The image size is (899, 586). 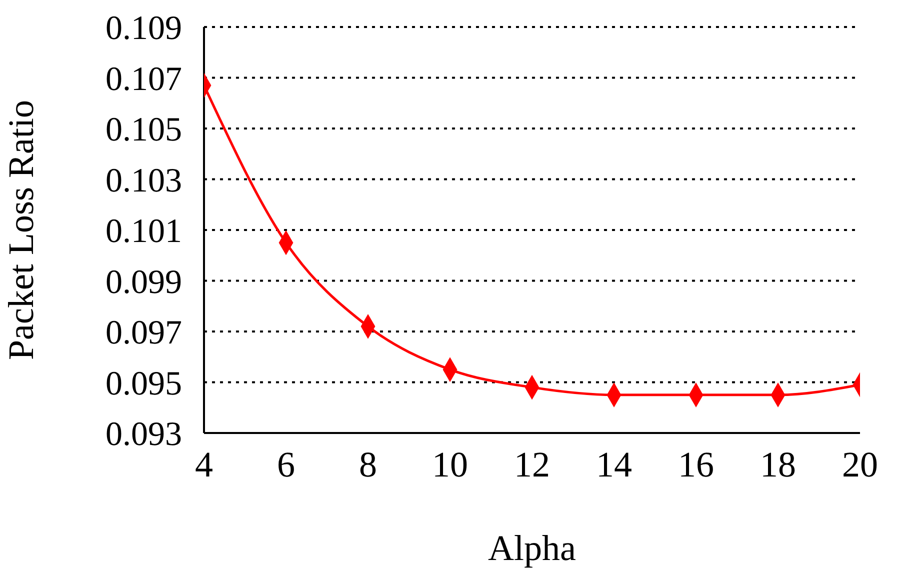 I want to click on y-tick-label: 0.103, so click(x=144, y=181).